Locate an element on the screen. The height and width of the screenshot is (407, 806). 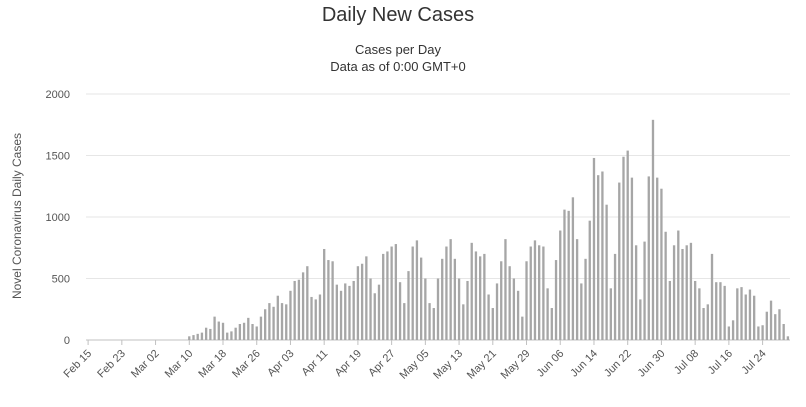
y-tick-label: 1500 is located at coordinates (58, 157).